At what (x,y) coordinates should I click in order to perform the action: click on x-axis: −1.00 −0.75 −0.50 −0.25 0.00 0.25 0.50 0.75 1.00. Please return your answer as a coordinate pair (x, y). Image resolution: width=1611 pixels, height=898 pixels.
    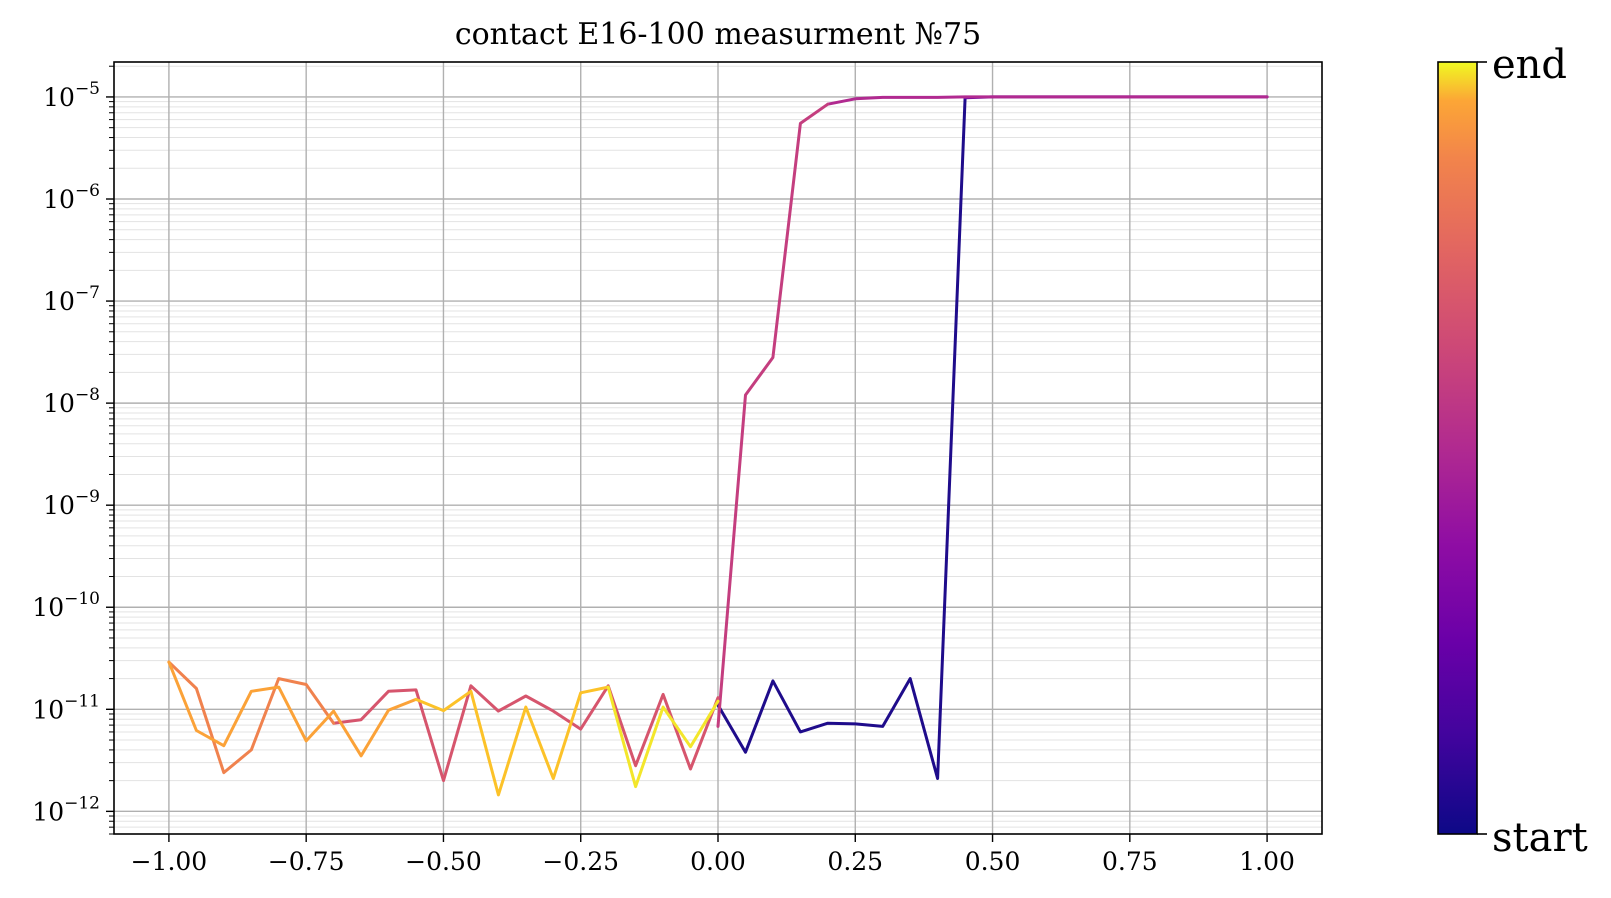
    Looking at the image, I should click on (713, 855).